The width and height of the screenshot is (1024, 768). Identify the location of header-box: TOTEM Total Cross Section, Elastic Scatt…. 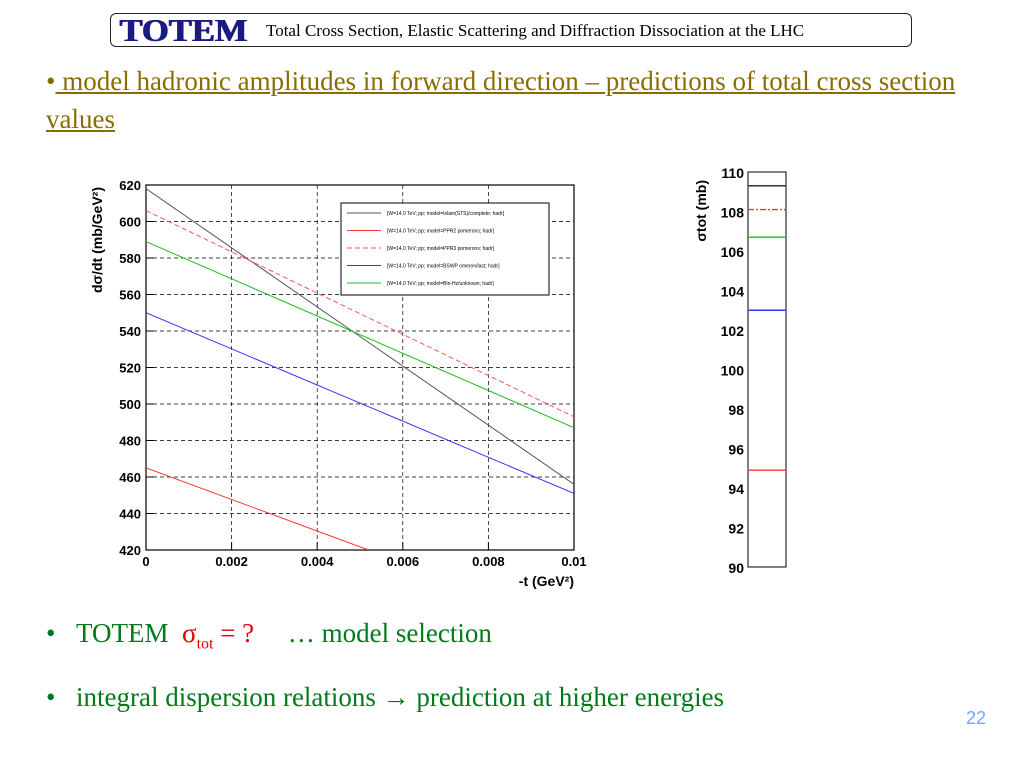
(511, 30).